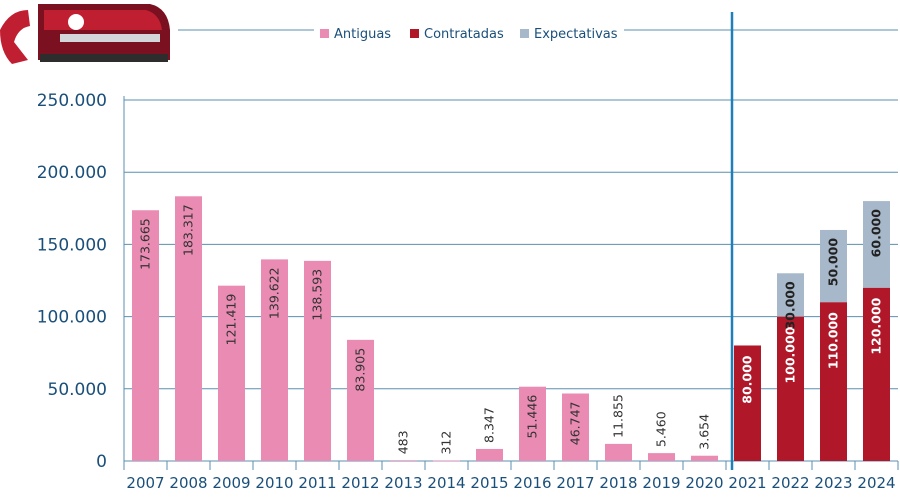 This screenshot has width=900, height=502. I want to click on legend-label: Contratadas, so click(464, 34).